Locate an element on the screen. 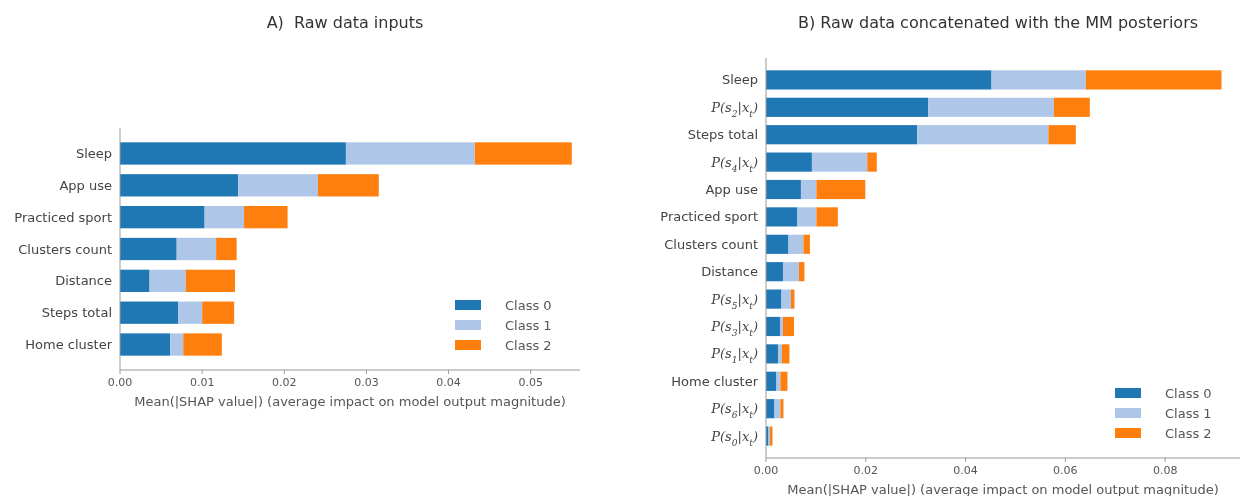 Image resolution: width=1245 pixels, height=496 pixels. x-tick-label: 0.08 is located at coordinates (1165, 470).